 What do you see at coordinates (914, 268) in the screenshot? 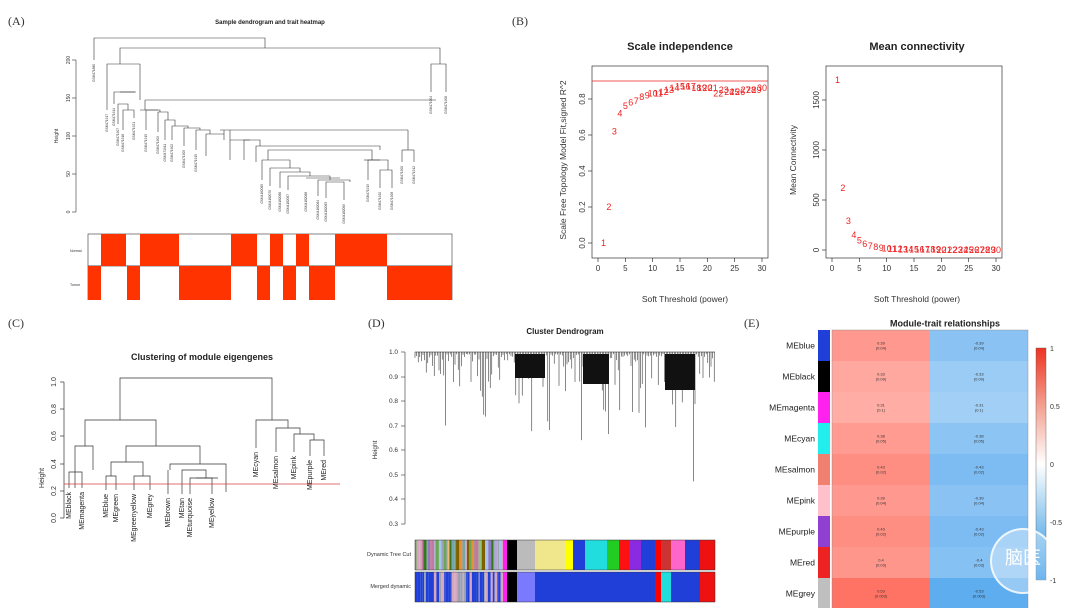
I see `x-tick-label: 15` at bounding box center [914, 268].